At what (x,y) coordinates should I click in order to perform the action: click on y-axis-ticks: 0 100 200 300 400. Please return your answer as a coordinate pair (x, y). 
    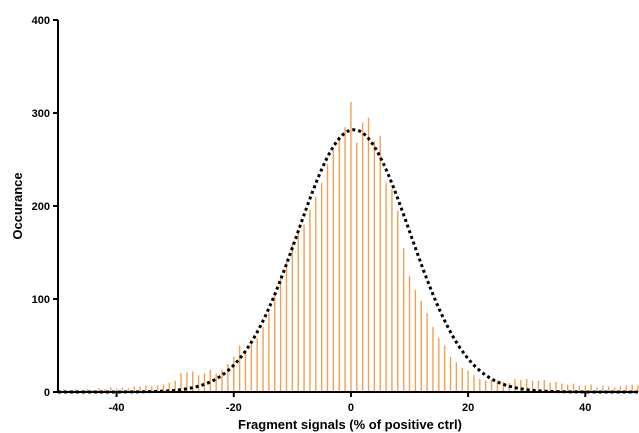
    Looking at the image, I should click on (45, 207).